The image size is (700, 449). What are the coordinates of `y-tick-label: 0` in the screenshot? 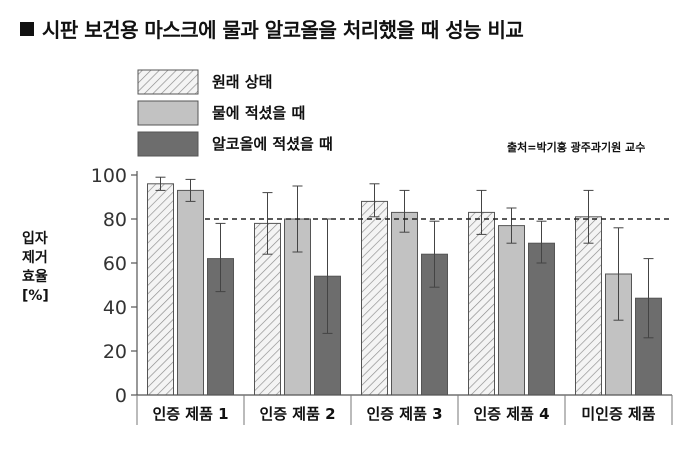 It's located at (121, 396).